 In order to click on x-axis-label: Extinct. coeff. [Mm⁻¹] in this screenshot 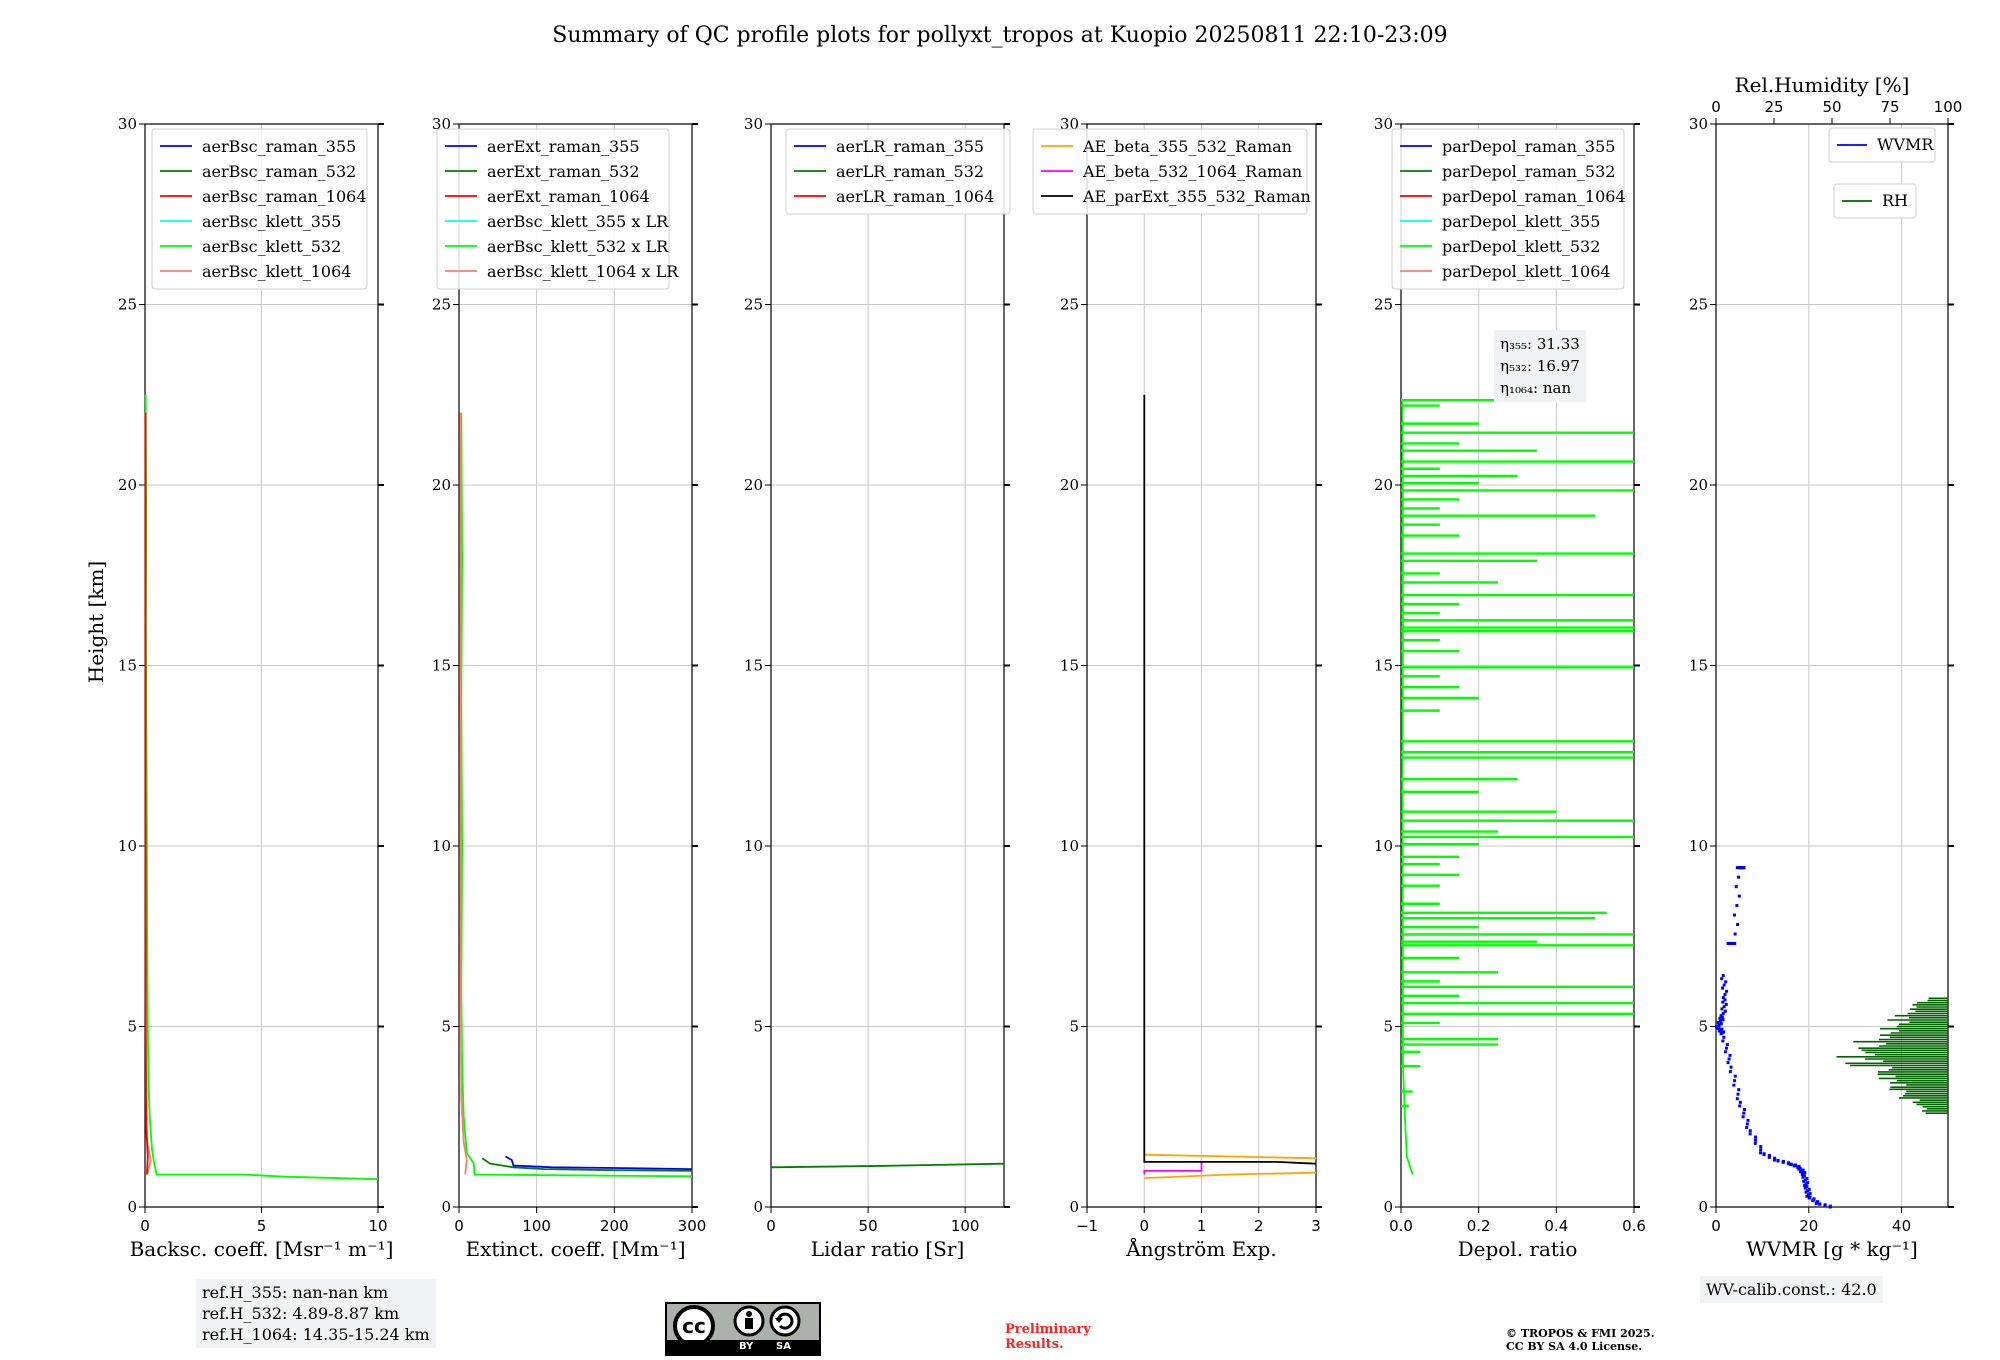, I will do `click(575, 1249)`.